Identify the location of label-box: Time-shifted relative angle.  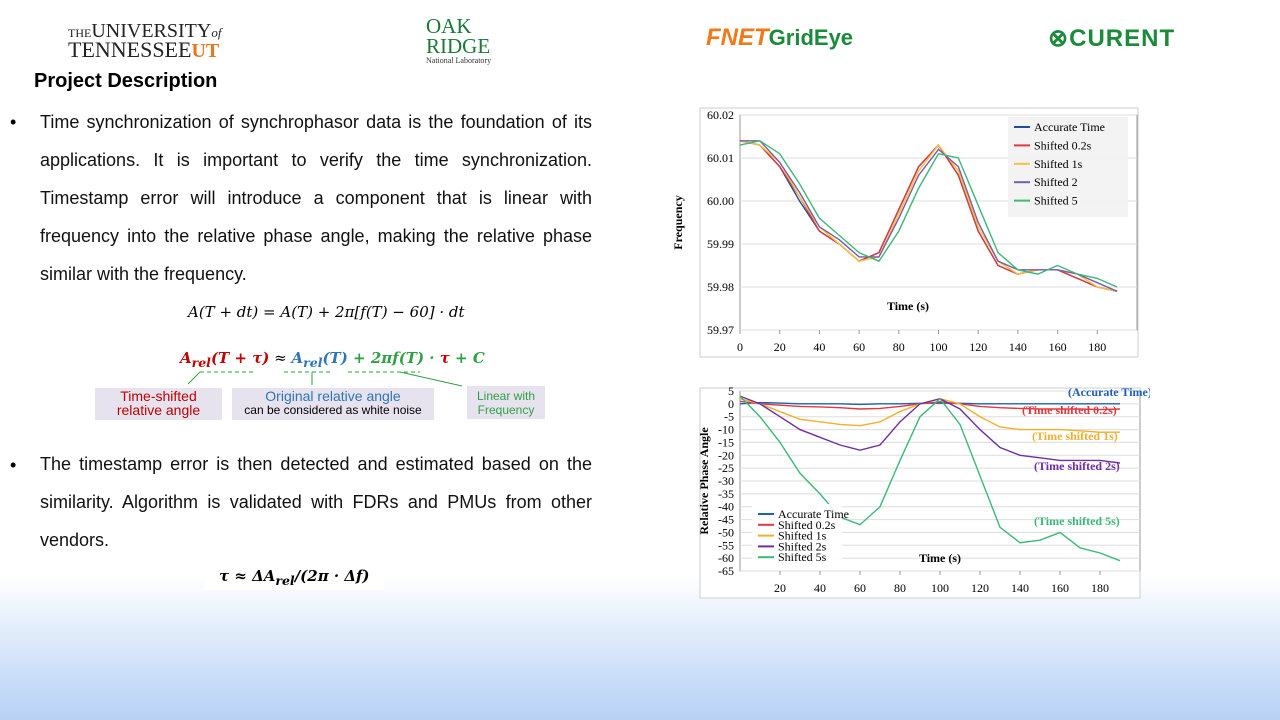
(158, 404).